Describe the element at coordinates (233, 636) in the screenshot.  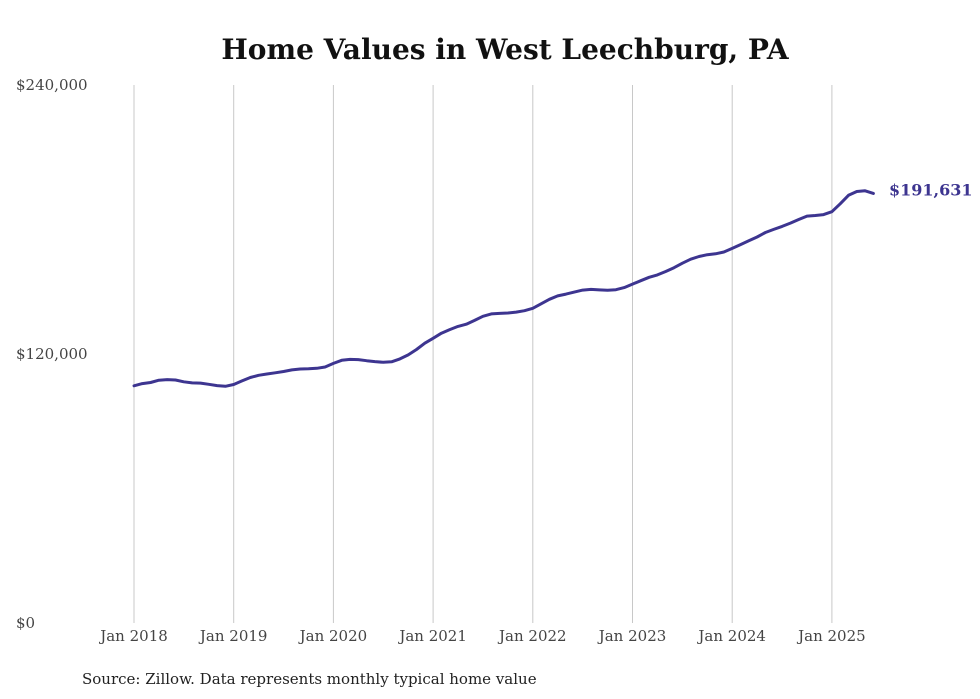
I see `x-tick-label: Jan 2019` at that location.